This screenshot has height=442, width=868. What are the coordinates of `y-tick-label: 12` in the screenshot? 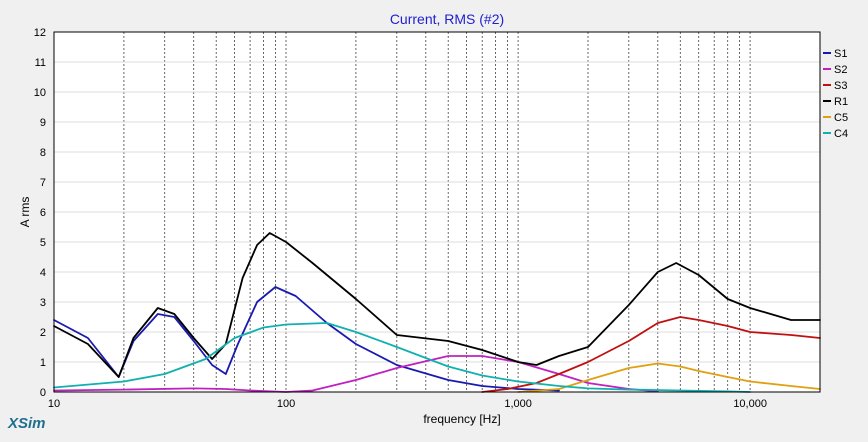 It's located at (40, 33).